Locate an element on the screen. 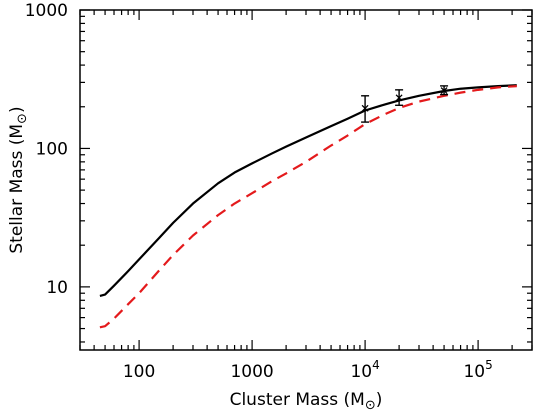  y-tick-label: 10 is located at coordinates (57, 288).